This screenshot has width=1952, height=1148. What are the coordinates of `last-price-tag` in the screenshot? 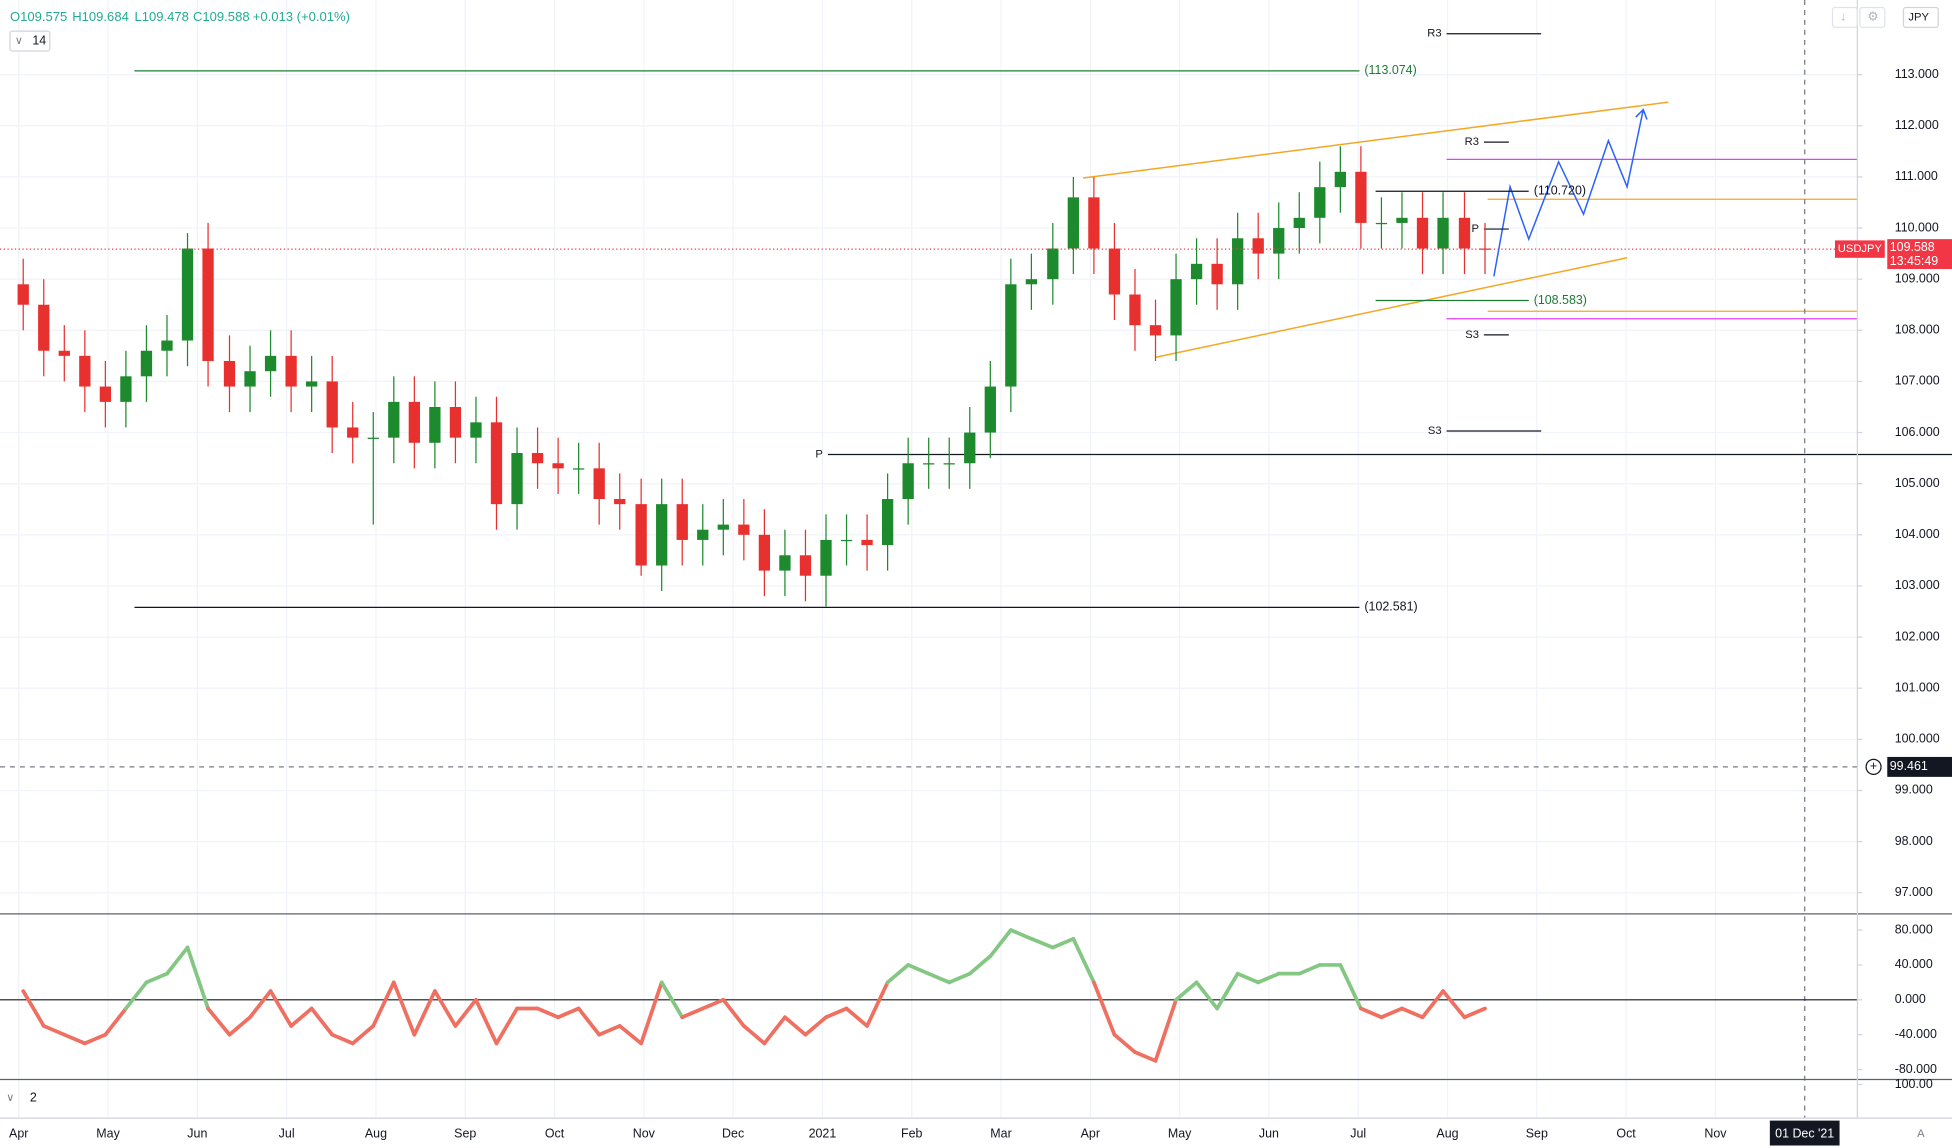 It's located at (1919, 254).